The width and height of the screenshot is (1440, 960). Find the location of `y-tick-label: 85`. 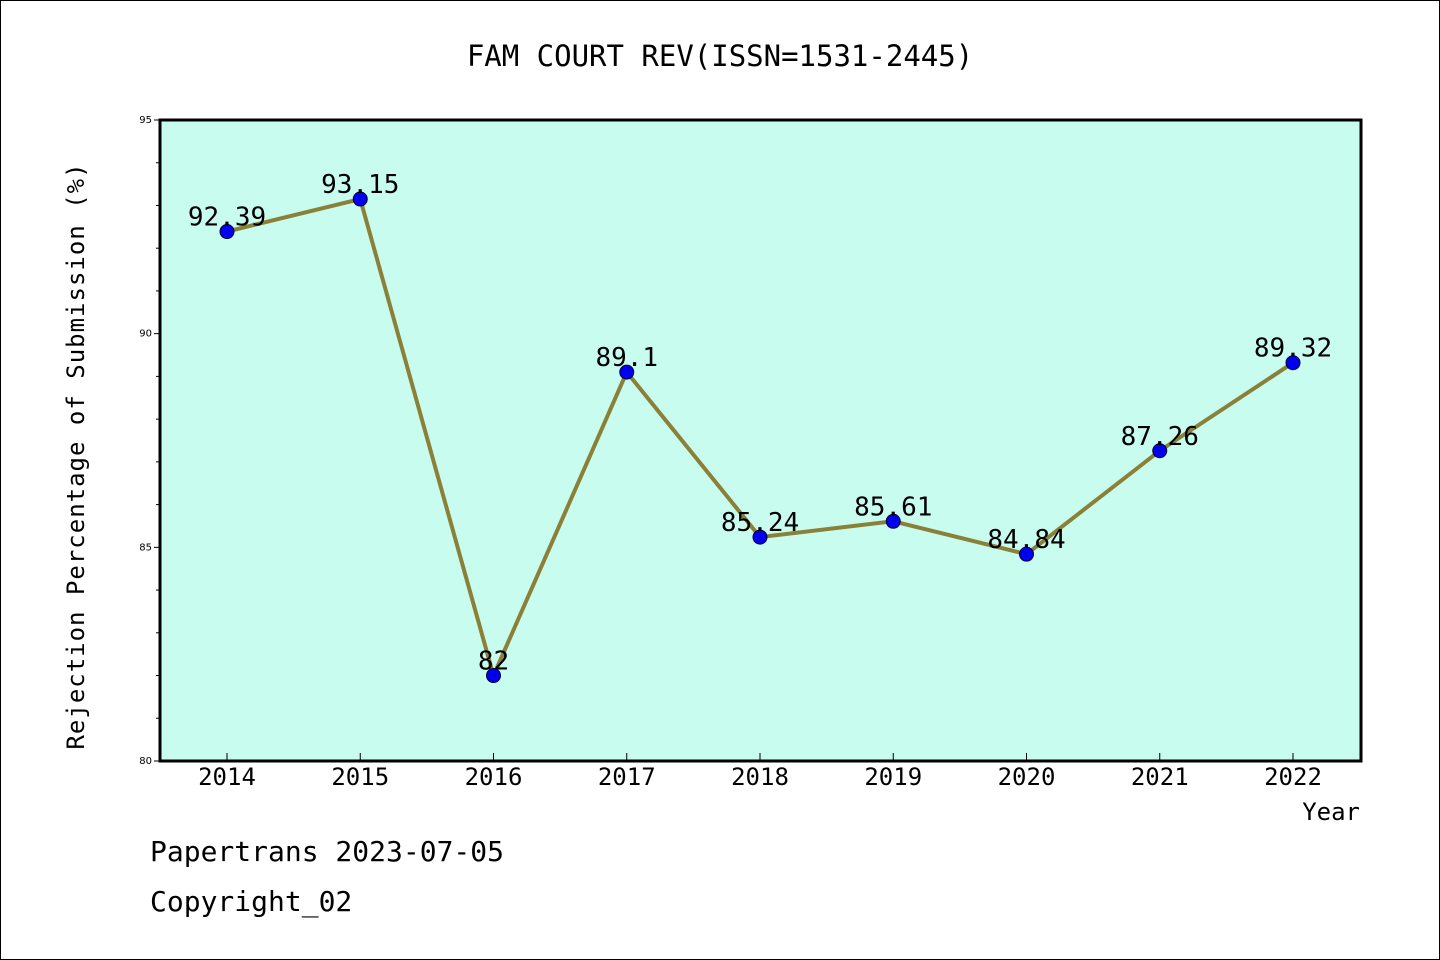

y-tick-label: 85 is located at coordinates (145, 547).